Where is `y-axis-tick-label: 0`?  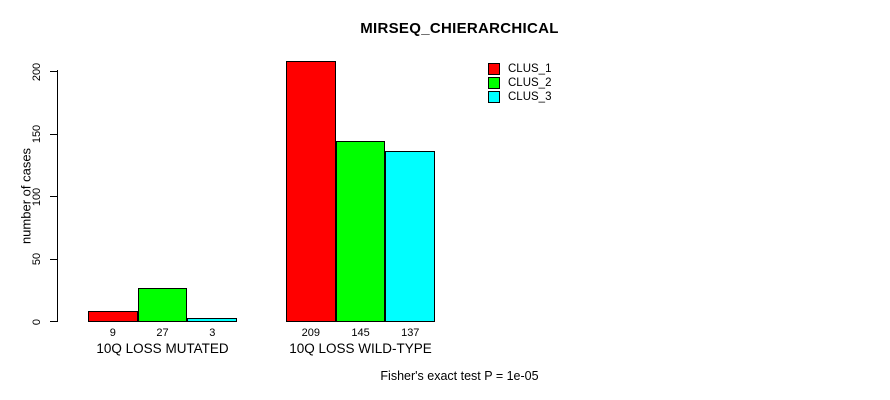
y-axis-tick-label: 0 is located at coordinates (37, 321).